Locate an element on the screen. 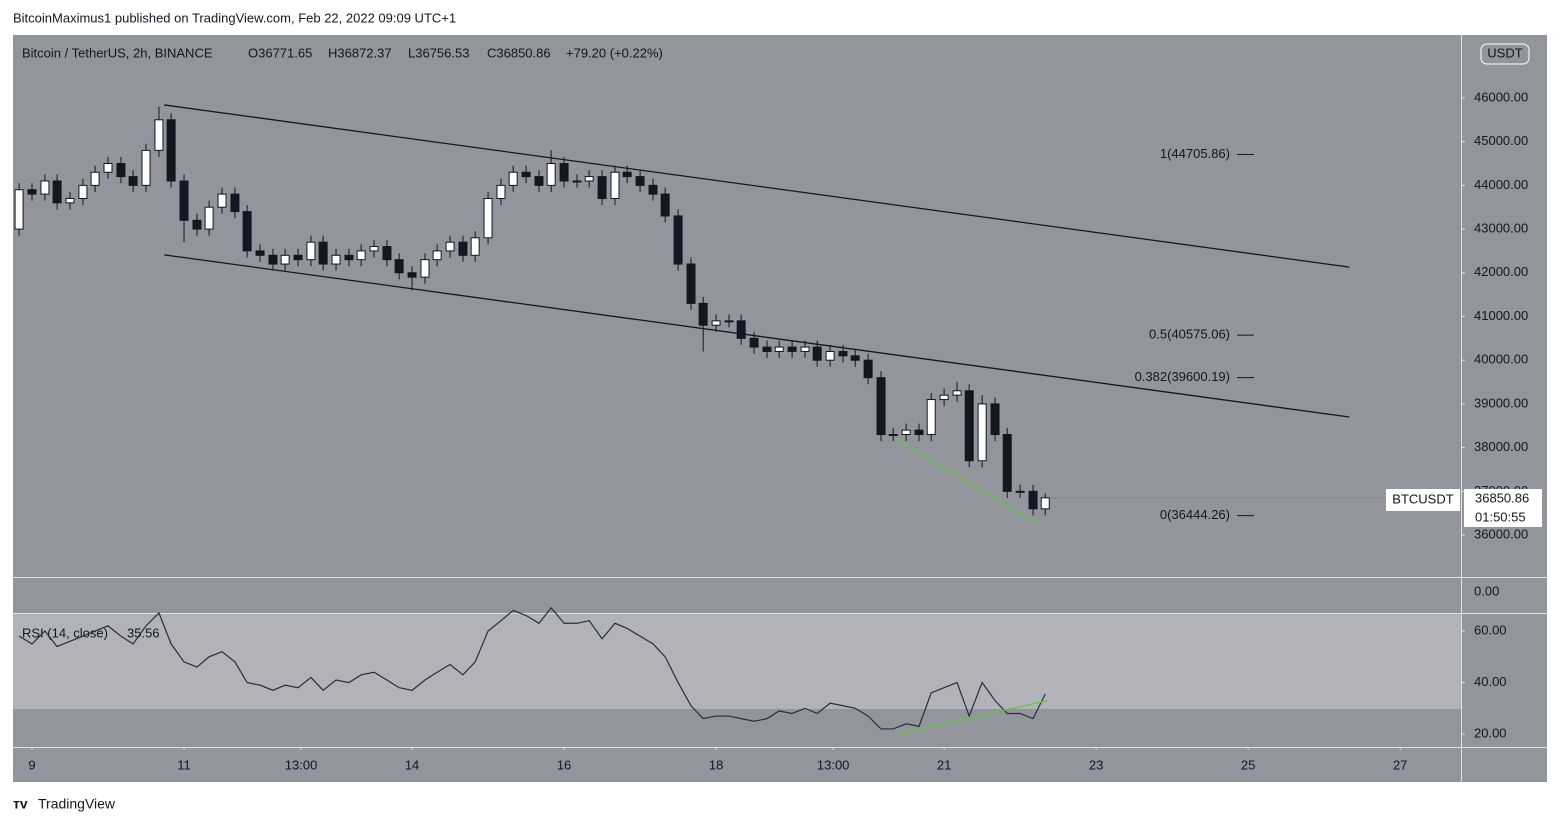  rsi-line is located at coordinates (532, 668).